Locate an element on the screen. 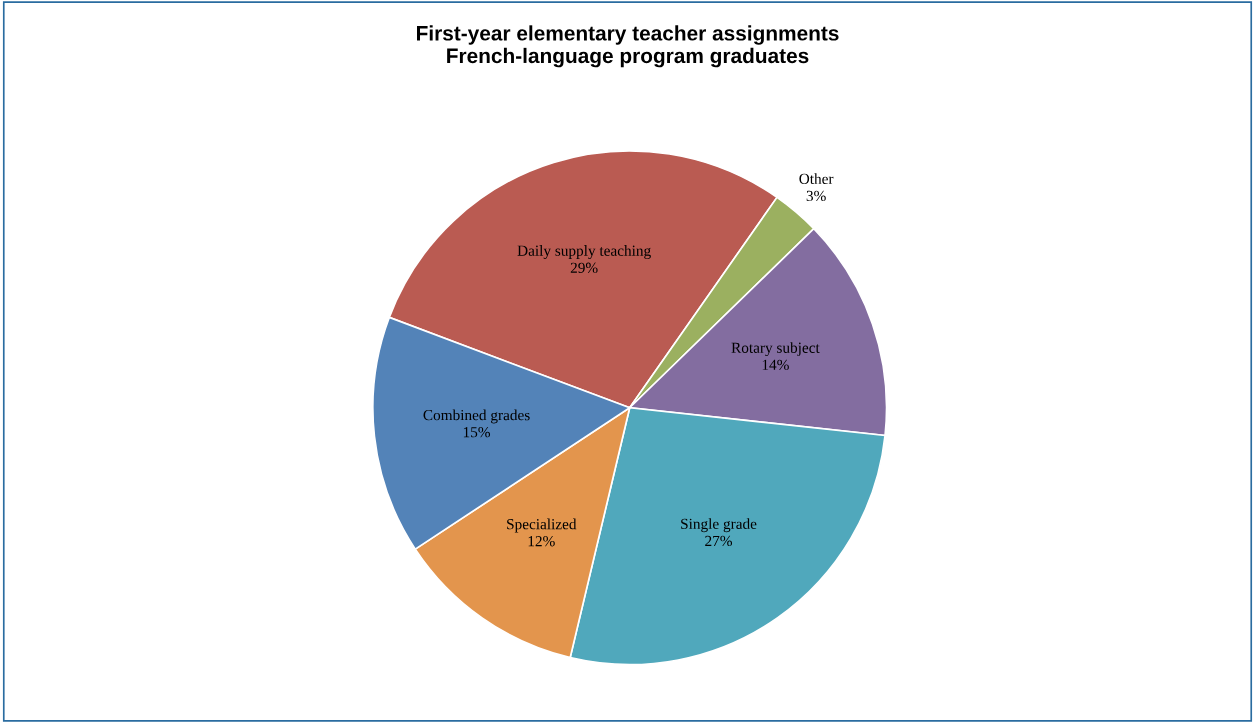 The height and width of the screenshot is (723, 1255). data-label: 29% is located at coordinates (584, 267).